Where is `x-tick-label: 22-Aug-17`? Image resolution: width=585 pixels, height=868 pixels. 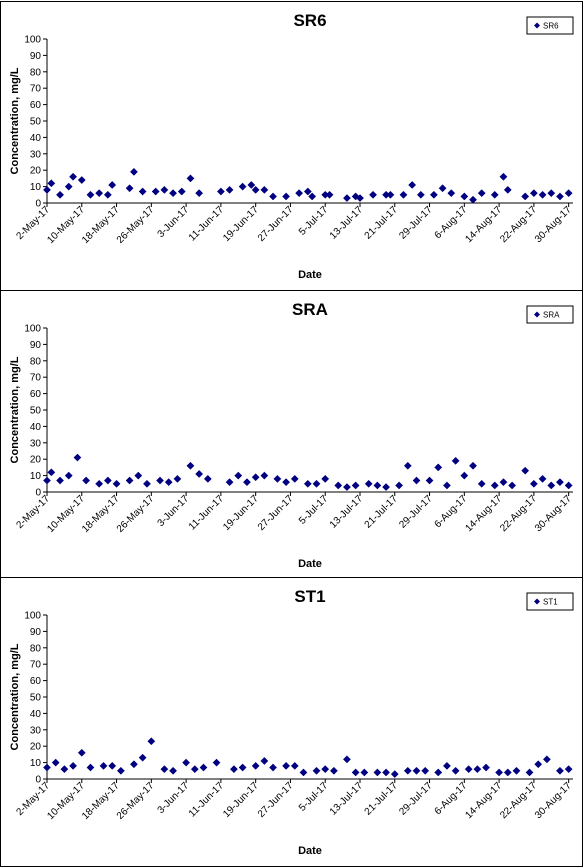 x-tick-label: 22-Aug-17 is located at coordinates (518, 513).